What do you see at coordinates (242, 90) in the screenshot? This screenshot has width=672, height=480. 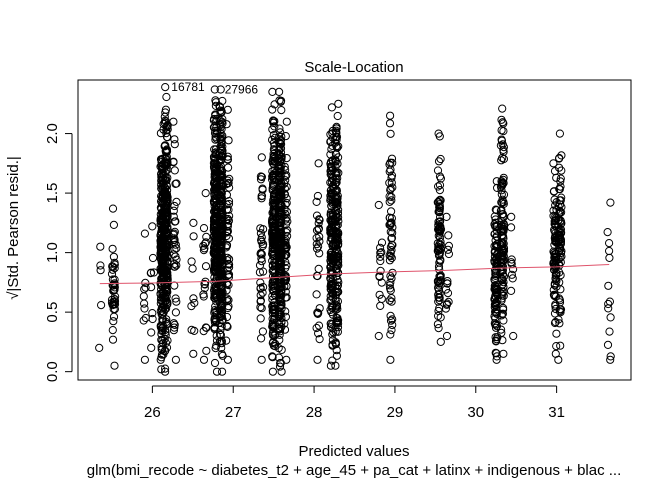 I see `outlier-label: 27966` at bounding box center [242, 90].